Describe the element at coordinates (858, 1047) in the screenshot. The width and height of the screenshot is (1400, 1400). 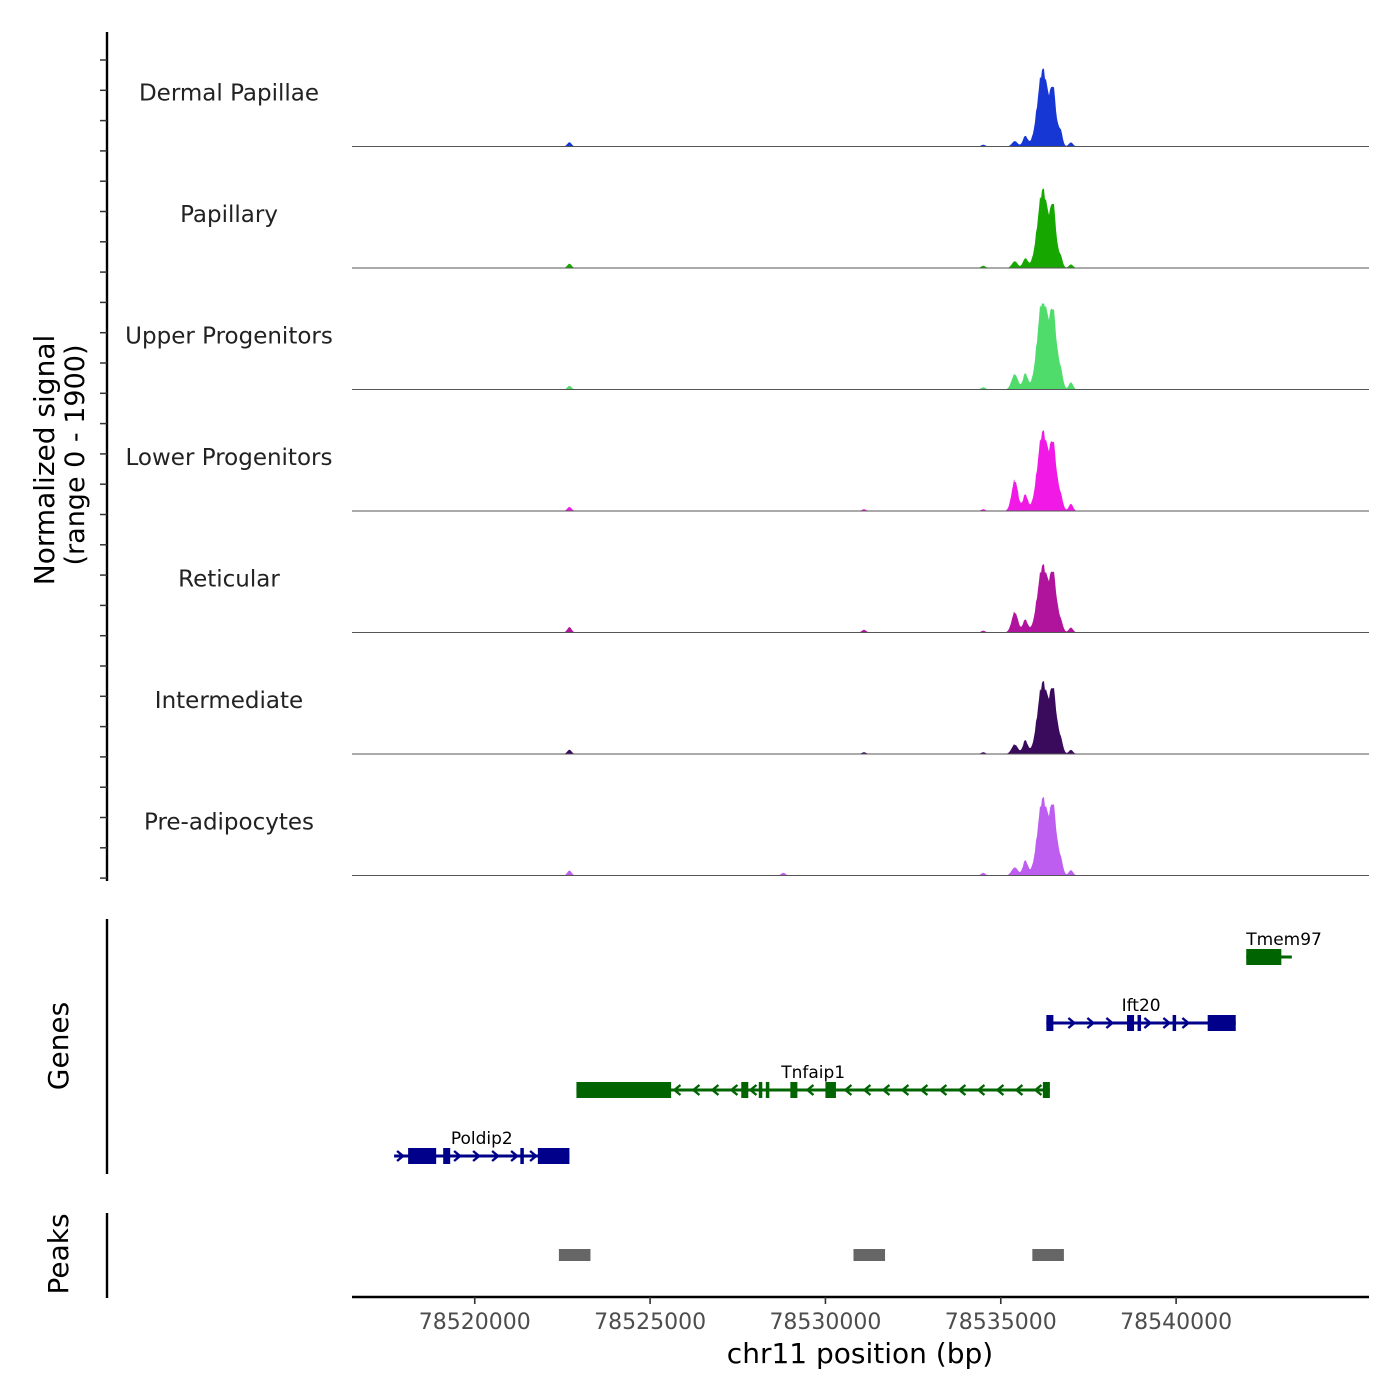
I see `gene-annotations: Tmem97 Ift20 Tnfaip1 Poldip2` at that location.